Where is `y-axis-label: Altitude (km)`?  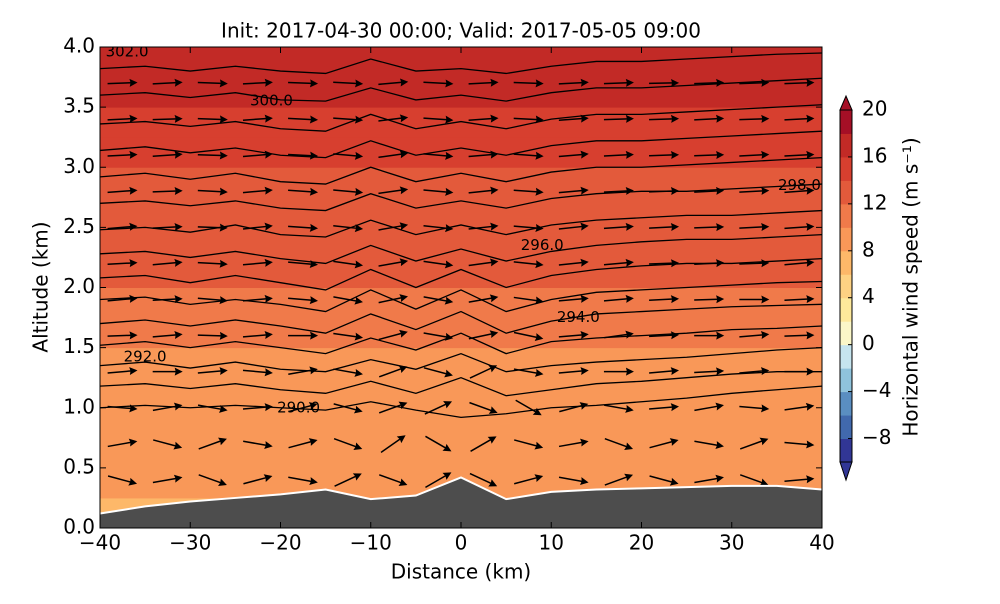
y-axis-label: Altitude (km) is located at coordinates (41, 286).